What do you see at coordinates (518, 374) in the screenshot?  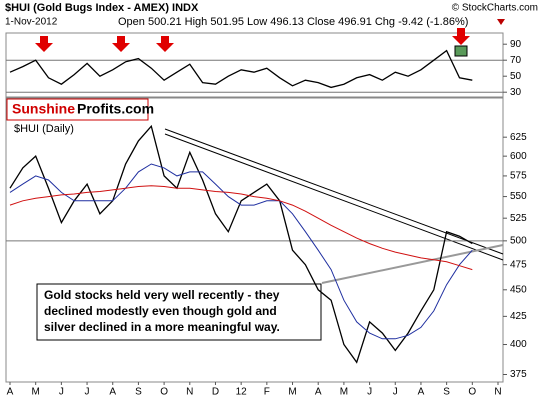 I see `y-tick-label: 375` at bounding box center [518, 374].